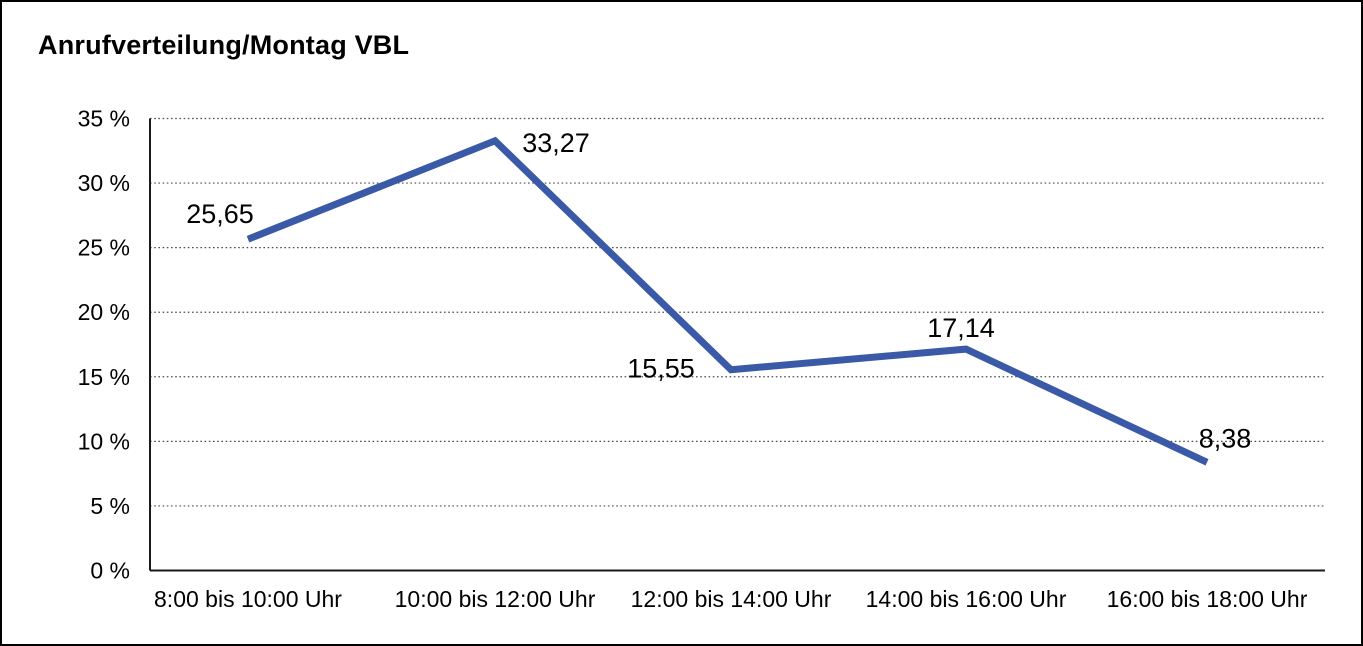 The height and width of the screenshot is (646, 1363). What do you see at coordinates (961, 328) in the screenshot?
I see `data-label: 17,14` at bounding box center [961, 328].